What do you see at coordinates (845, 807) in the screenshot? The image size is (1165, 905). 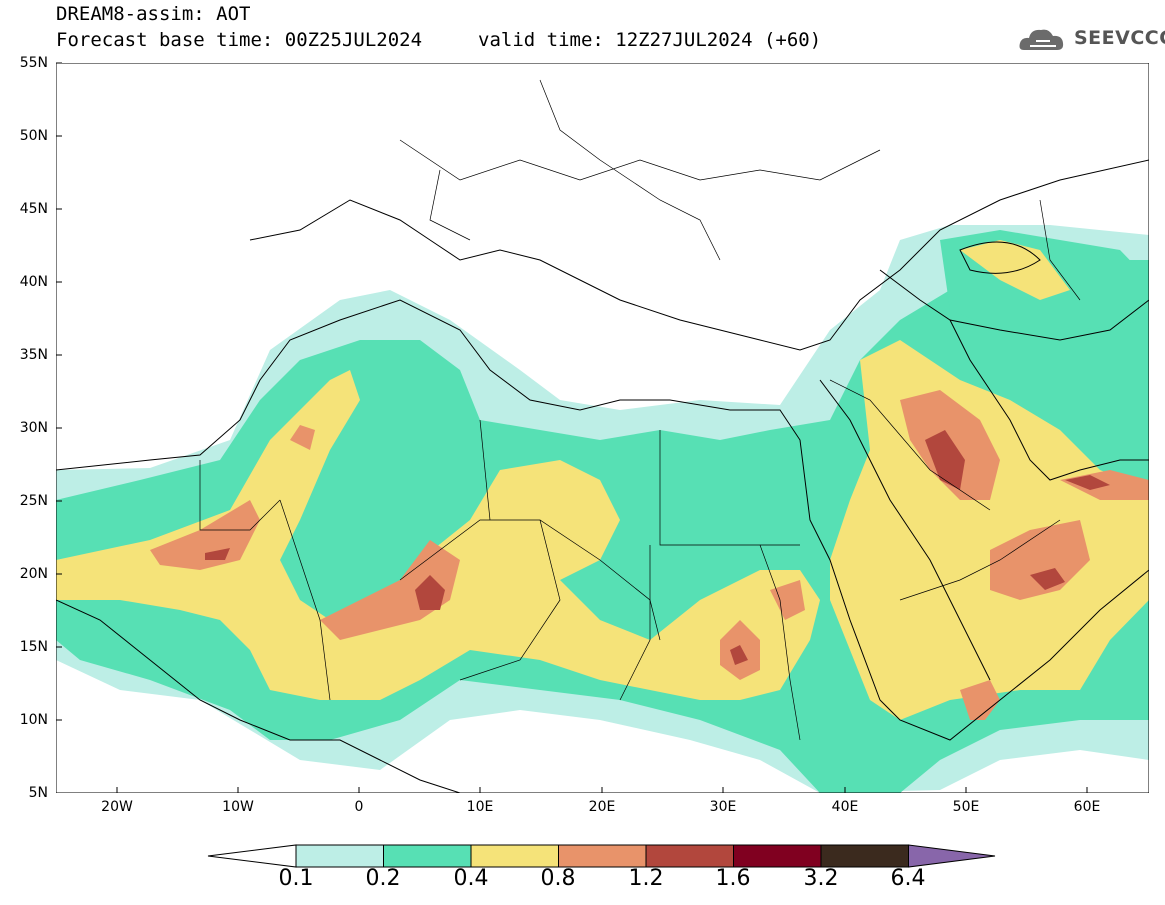 I see `lon-label: 40E` at bounding box center [845, 807].